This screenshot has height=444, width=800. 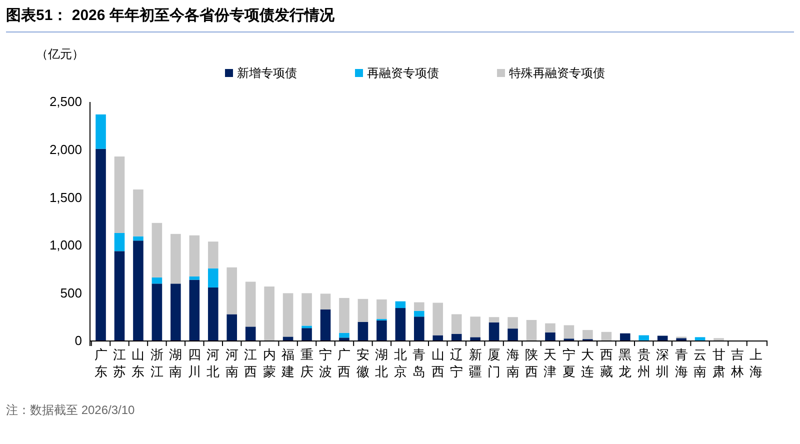 I want to click on legend-label: 新增专项债, so click(x=267, y=73).